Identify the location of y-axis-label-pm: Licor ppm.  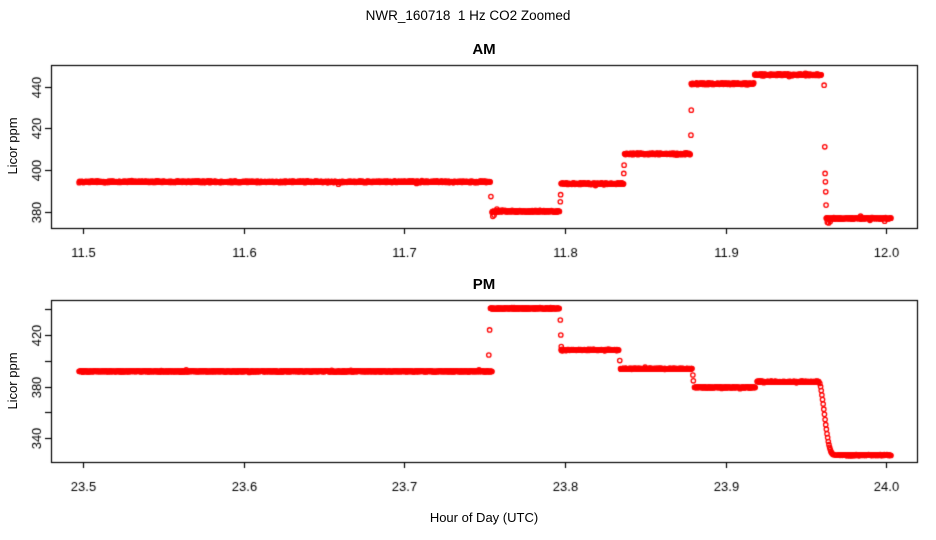
(12, 381).